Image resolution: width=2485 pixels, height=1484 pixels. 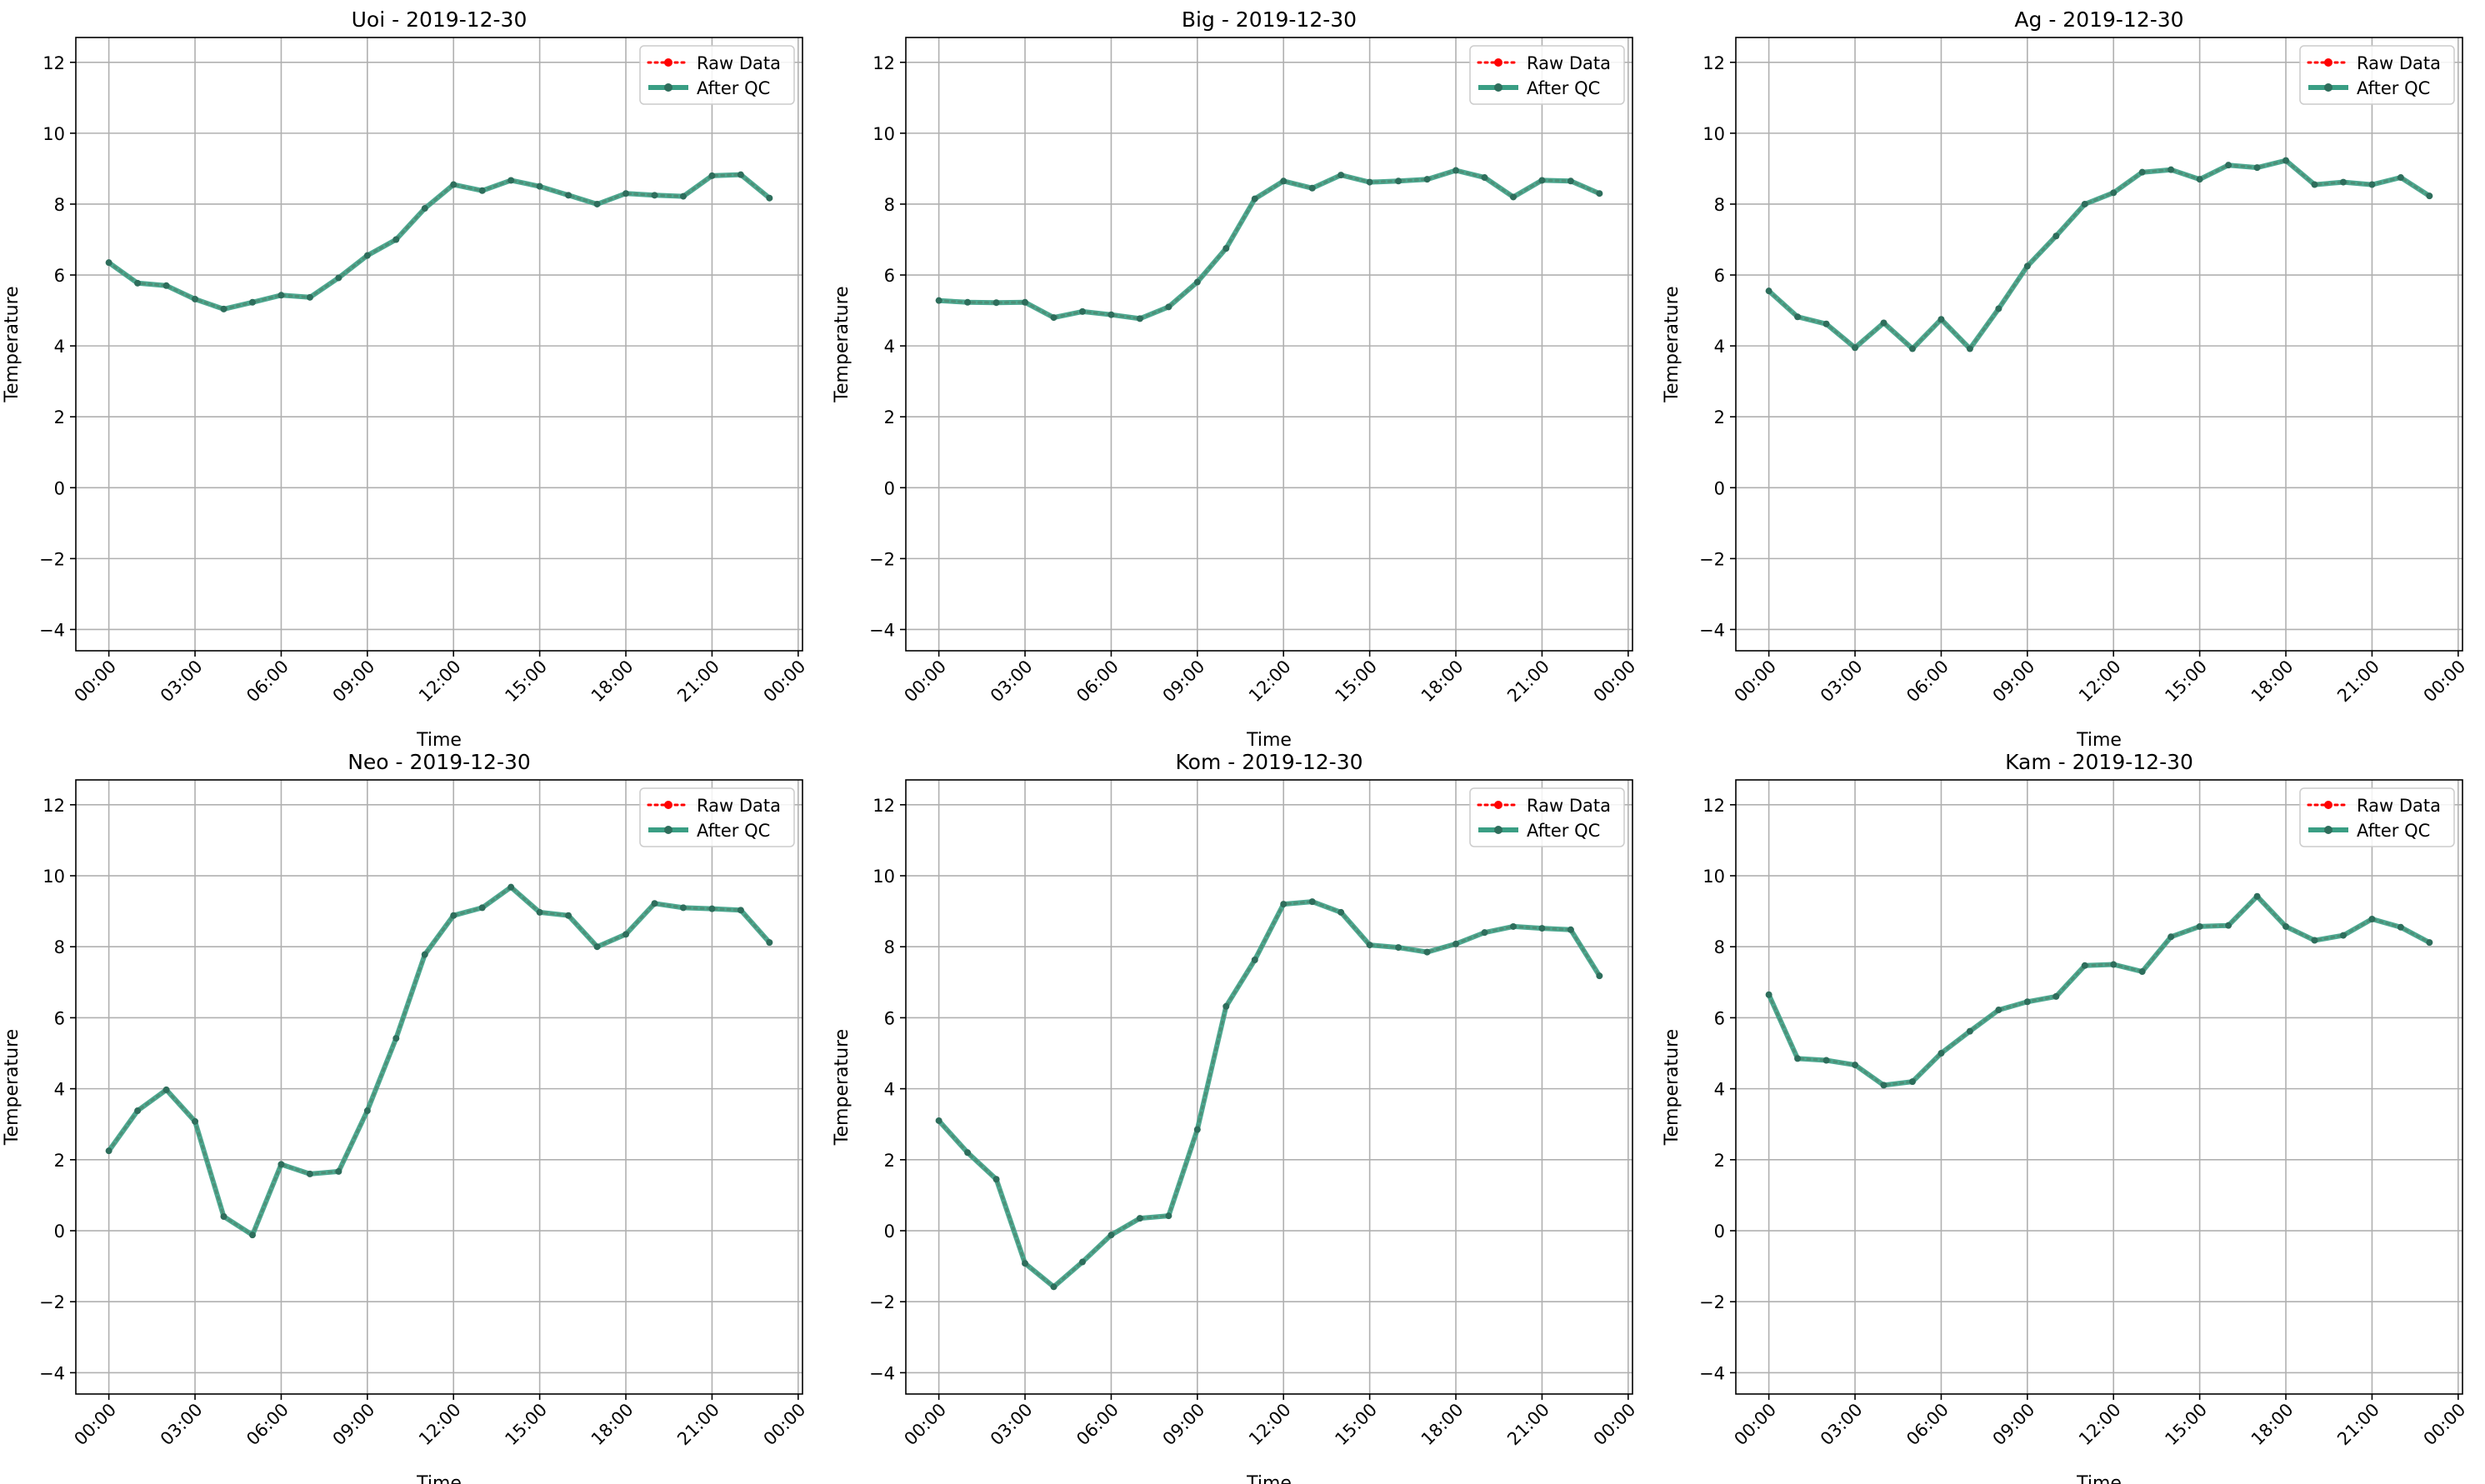 I want to click on raw-data-line, so click(x=439, y=1061).